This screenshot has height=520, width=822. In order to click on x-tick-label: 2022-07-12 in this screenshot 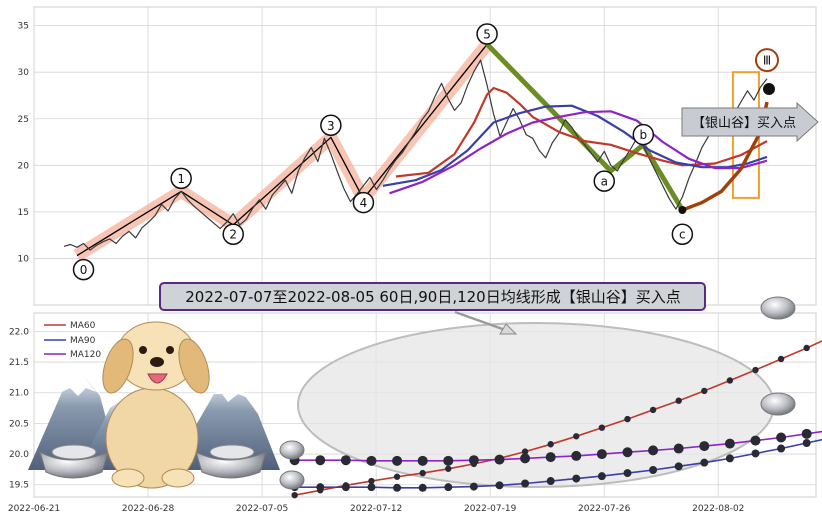, I will do `click(376, 509)`.